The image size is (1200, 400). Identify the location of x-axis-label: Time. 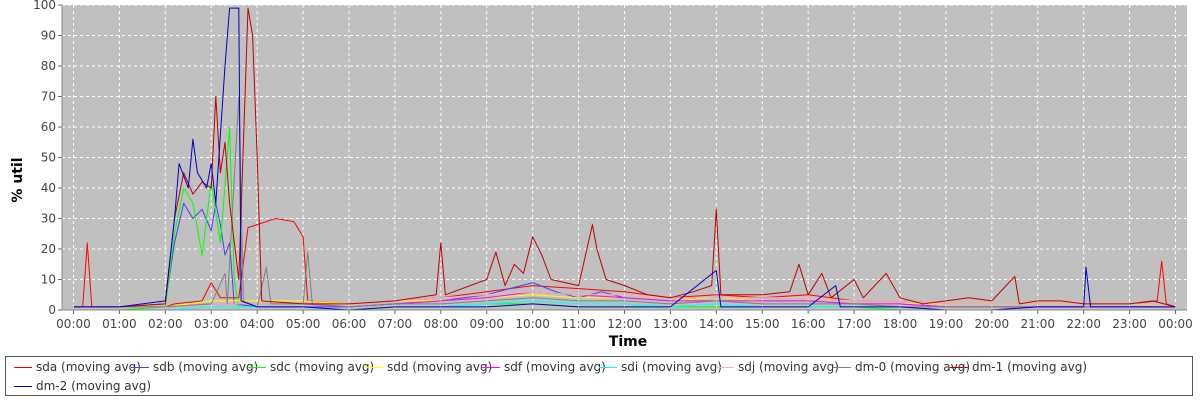
(628, 342).